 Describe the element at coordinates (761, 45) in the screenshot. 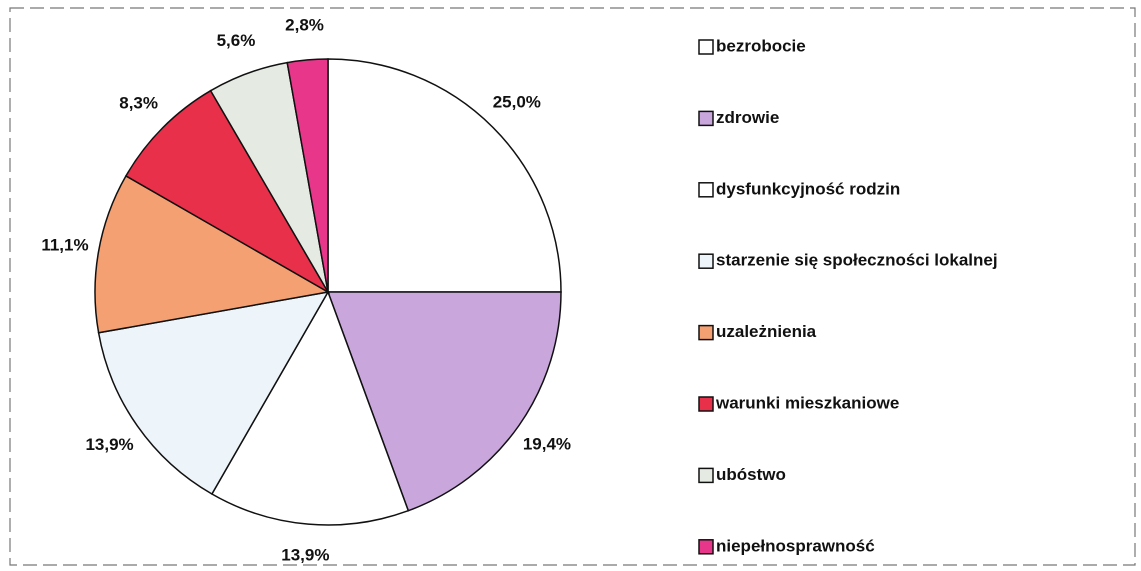

I see `legend-label: bezrobocie` at that location.